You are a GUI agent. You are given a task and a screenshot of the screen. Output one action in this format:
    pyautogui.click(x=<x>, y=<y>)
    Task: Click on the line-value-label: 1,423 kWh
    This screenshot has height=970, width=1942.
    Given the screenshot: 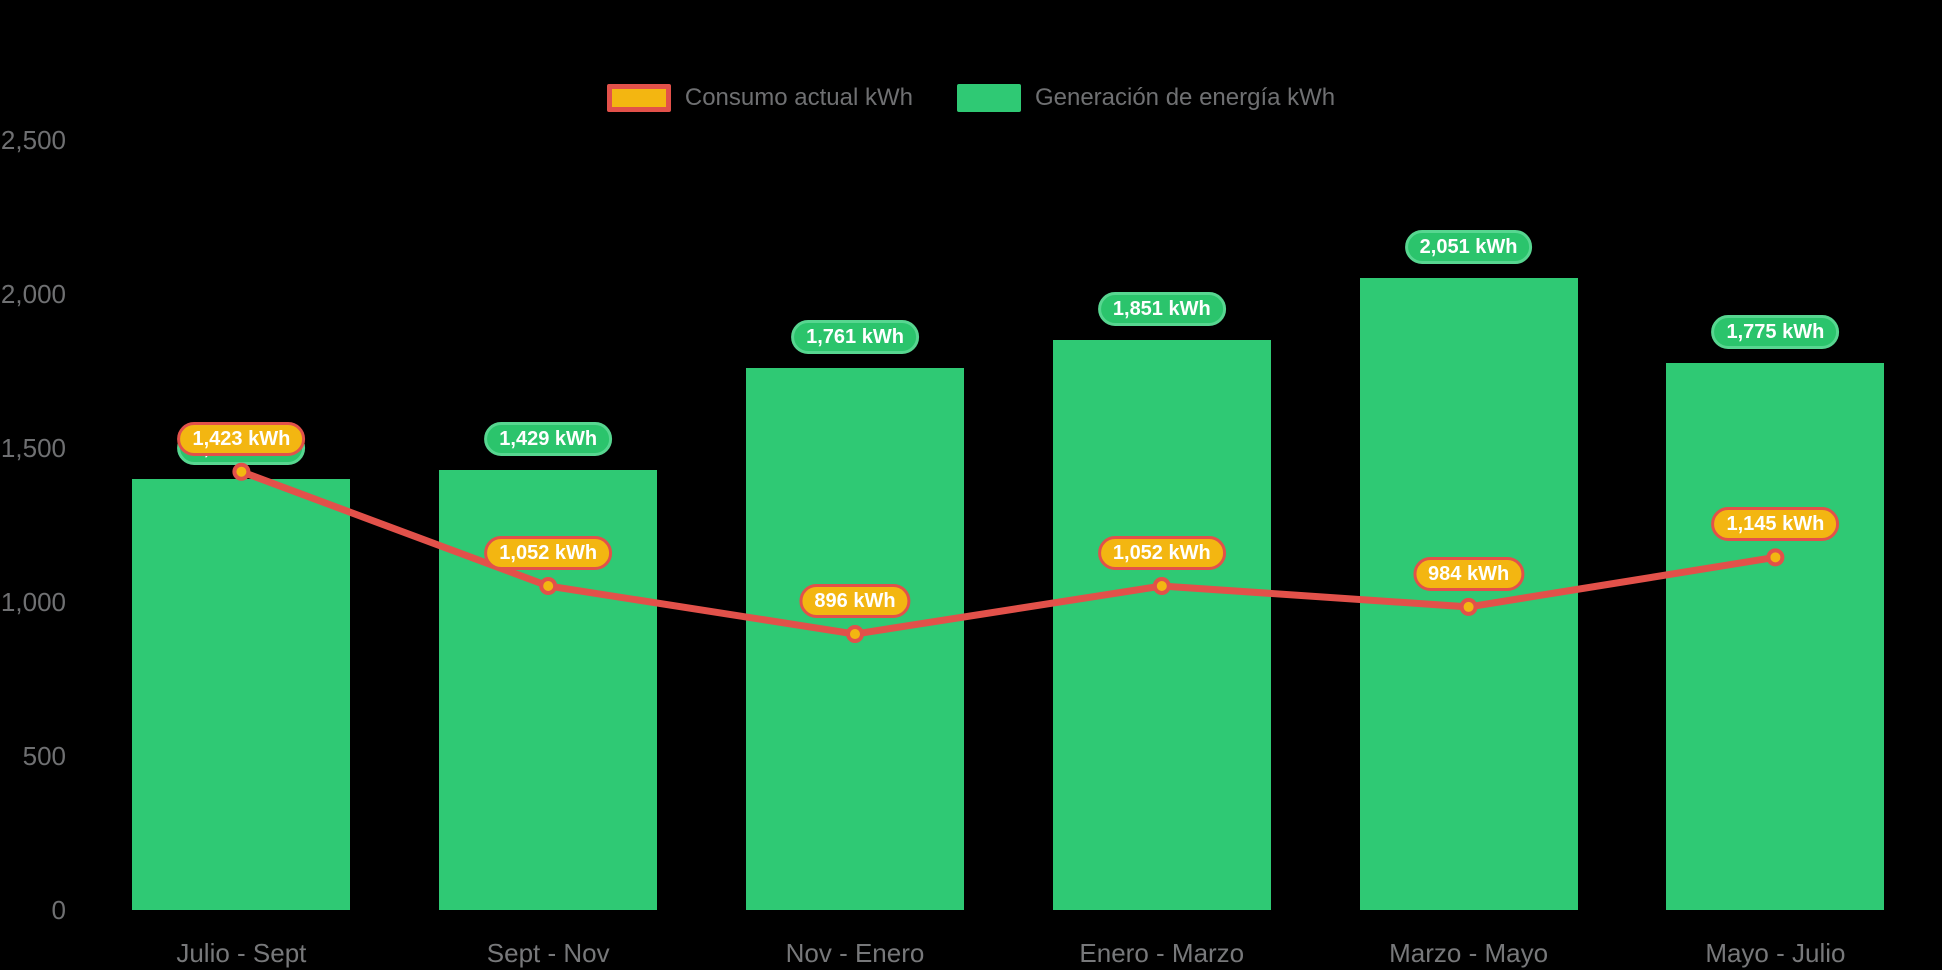 What is the action you would take?
    pyautogui.click(x=241, y=438)
    